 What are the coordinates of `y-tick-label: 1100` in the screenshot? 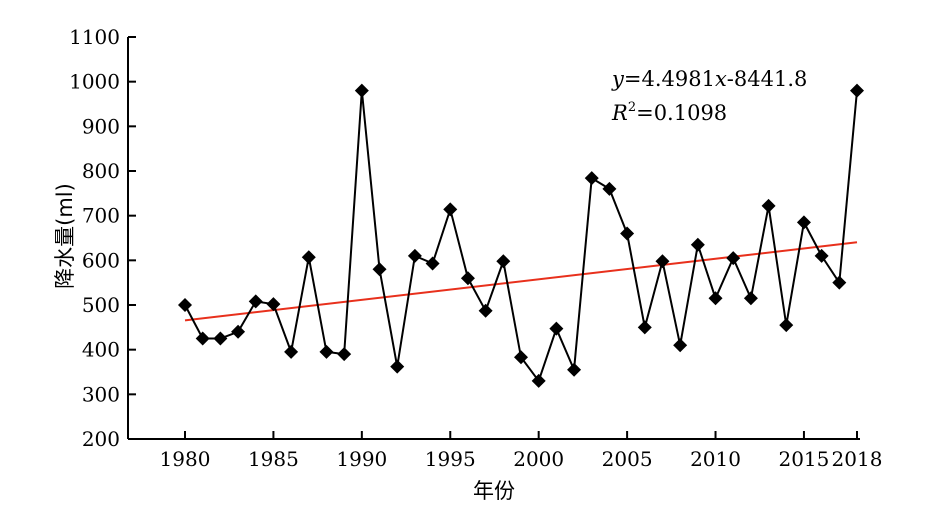 It's located at (94, 37).